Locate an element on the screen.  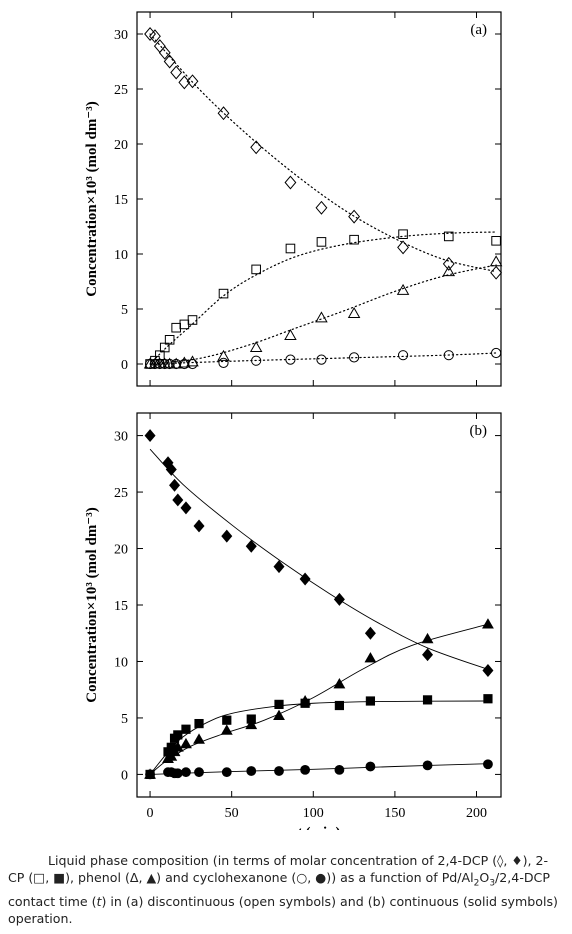
y-tick-label: 5 is located at coordinates (124, 310).